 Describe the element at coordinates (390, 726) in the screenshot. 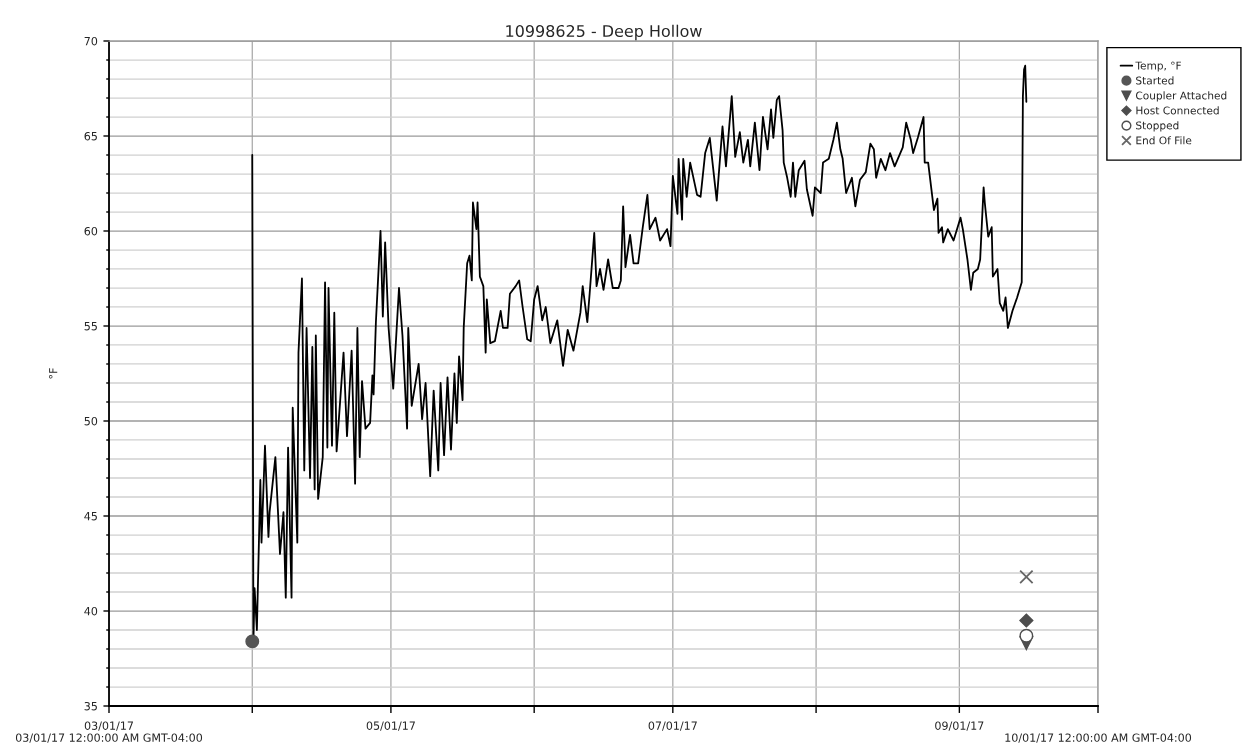

I see `x-tick-label: 05/01/17` at that location.